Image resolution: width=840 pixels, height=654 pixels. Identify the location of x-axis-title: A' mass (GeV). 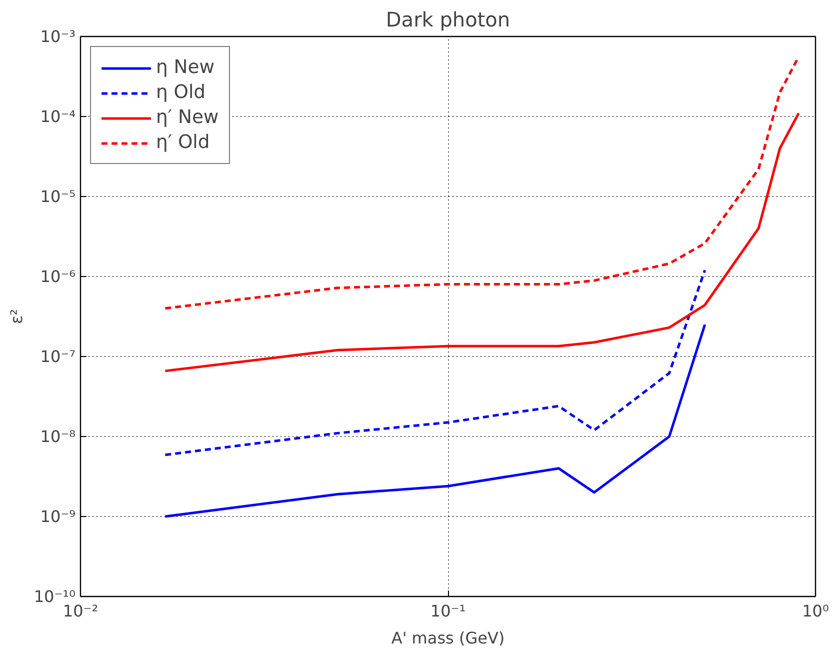
(448, 638).